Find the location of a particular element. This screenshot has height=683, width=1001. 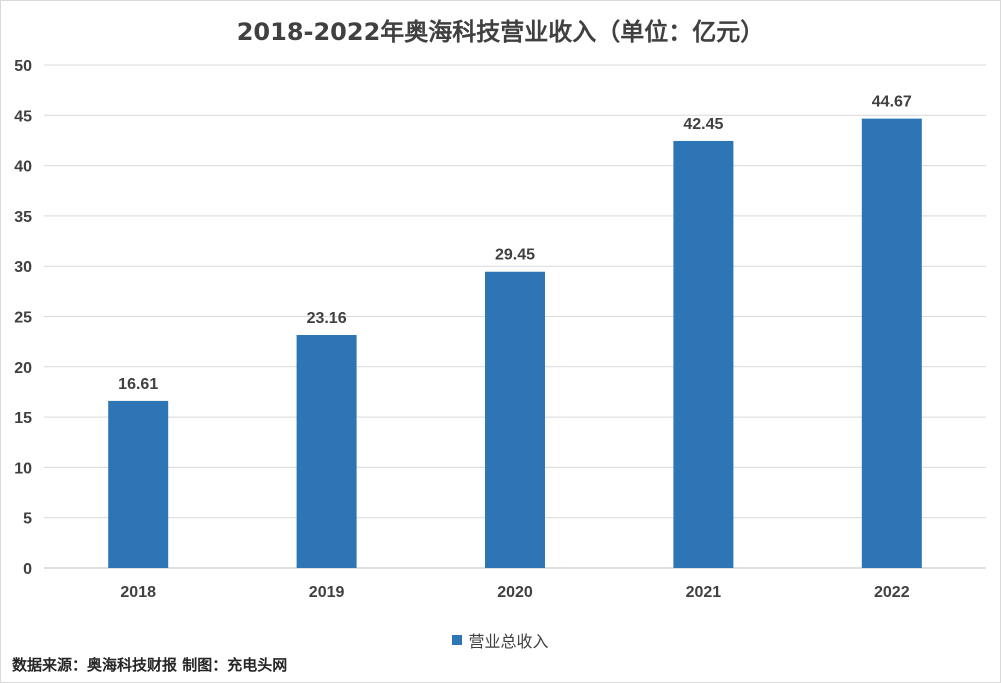

legend: 营业总收入 is located at coordinates (500, 640).